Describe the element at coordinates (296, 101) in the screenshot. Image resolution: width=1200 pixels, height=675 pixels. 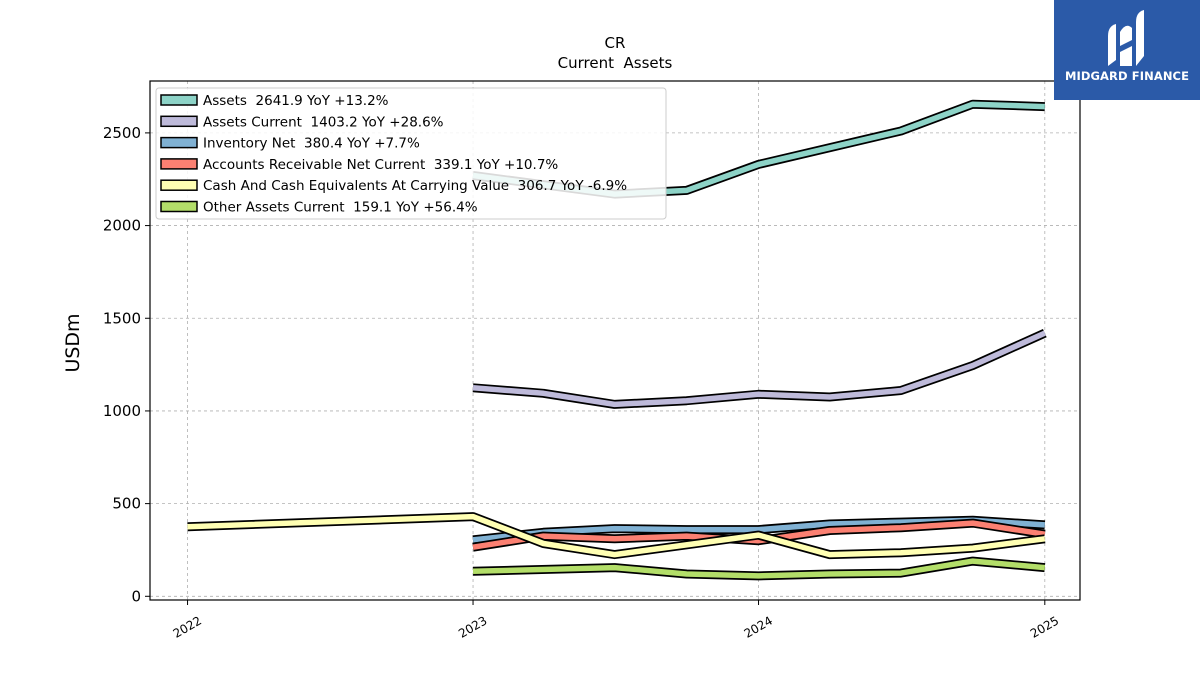
I see `legend-entry: Assets 2641.9 YoY +13.2%` at that location.